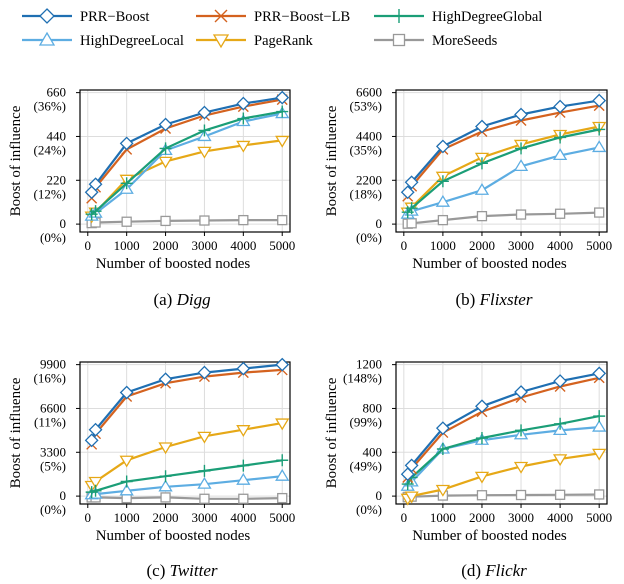 This screenshot has height=584, width=624. I want to click on panel-caption: (c) Twitter, so click(182, 570).